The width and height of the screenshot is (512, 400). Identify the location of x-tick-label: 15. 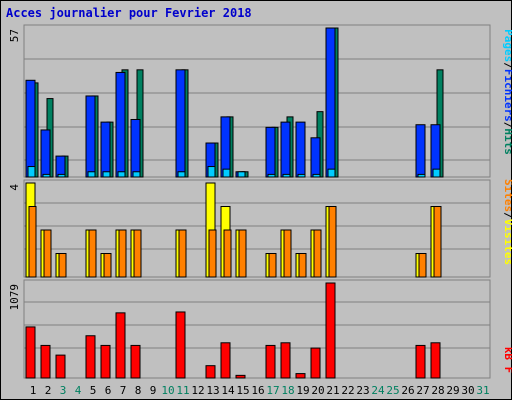
(242, 390).